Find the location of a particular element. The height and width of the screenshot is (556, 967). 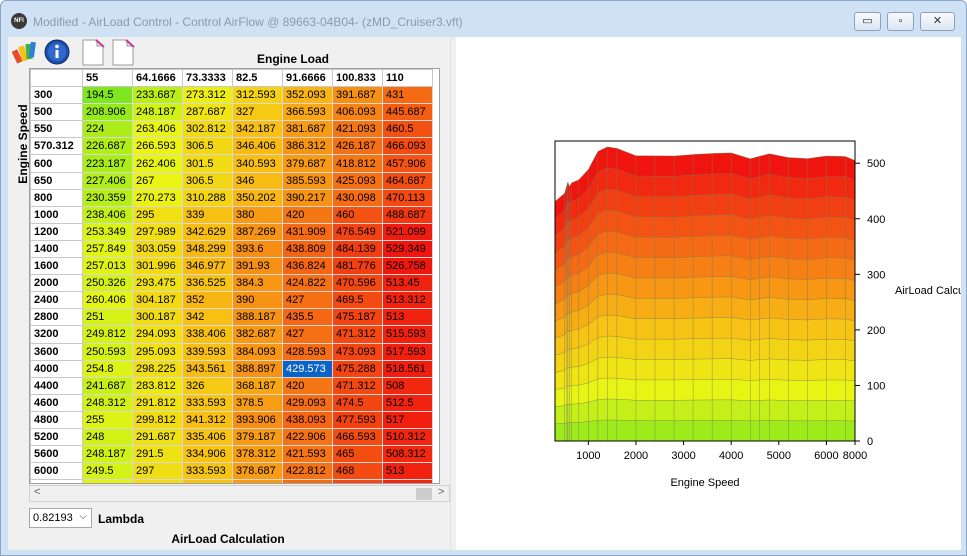

table-cell: 352 is located at coordinates (207, 300).